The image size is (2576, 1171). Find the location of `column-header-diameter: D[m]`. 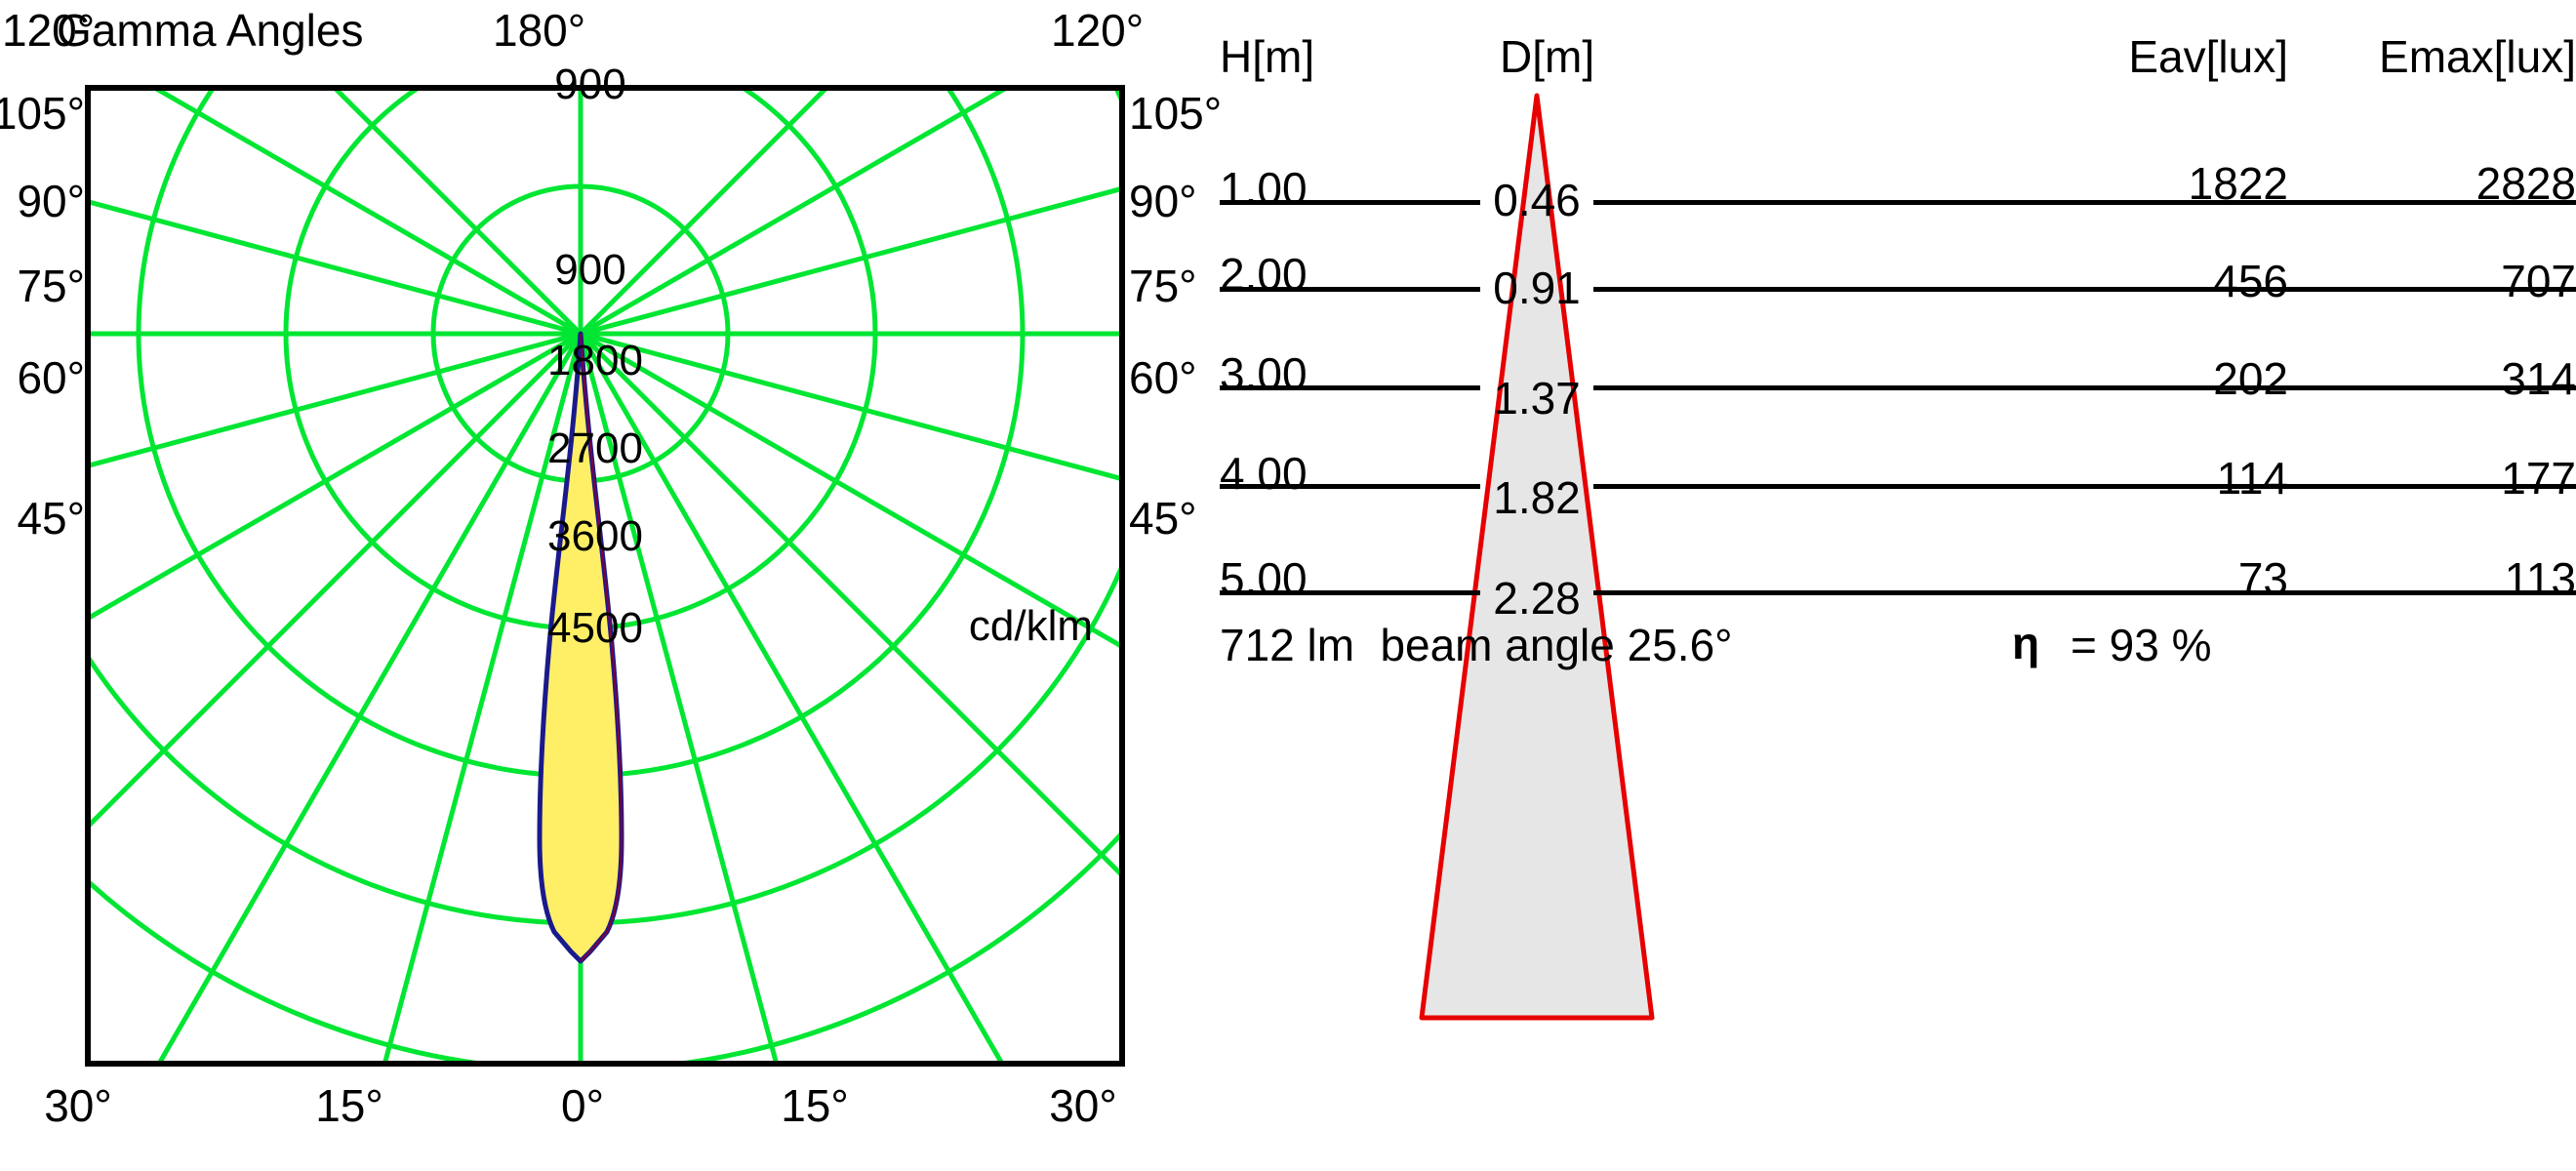

column-header-diameter: D[m] is located at coordinates (1547, 56).